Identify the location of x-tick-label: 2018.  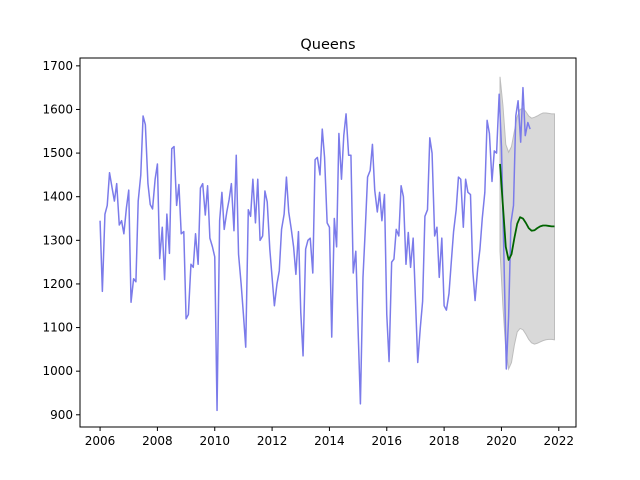
(444, 441).